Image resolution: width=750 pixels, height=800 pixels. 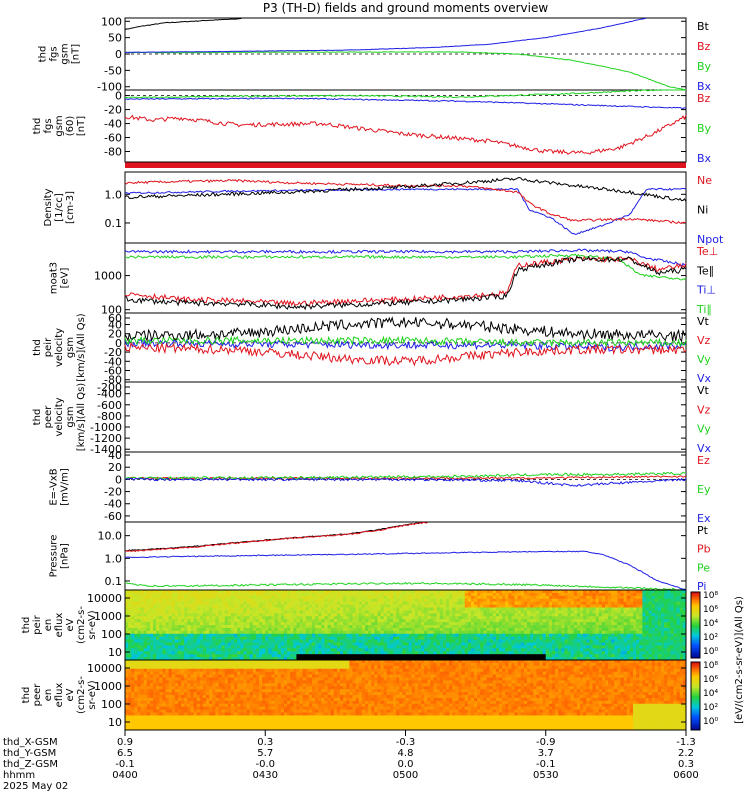 I want to click on panel-frame, so click(x=405, y=417).